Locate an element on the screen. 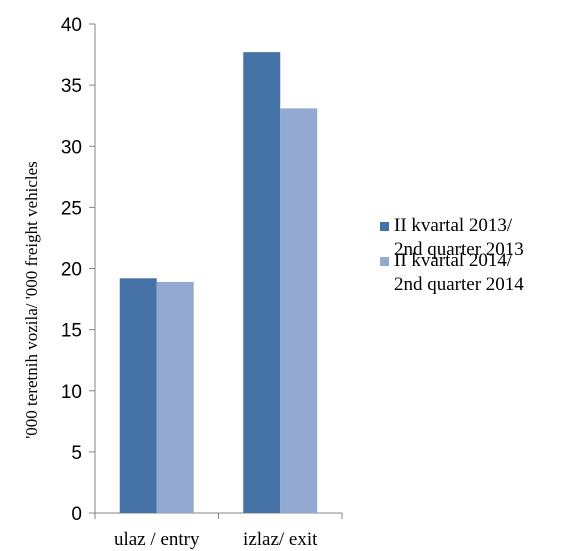 Image resolution: width=577 pixels, height=551 pixels. y-tick-label: 20 is located at coordinates (71, 270).